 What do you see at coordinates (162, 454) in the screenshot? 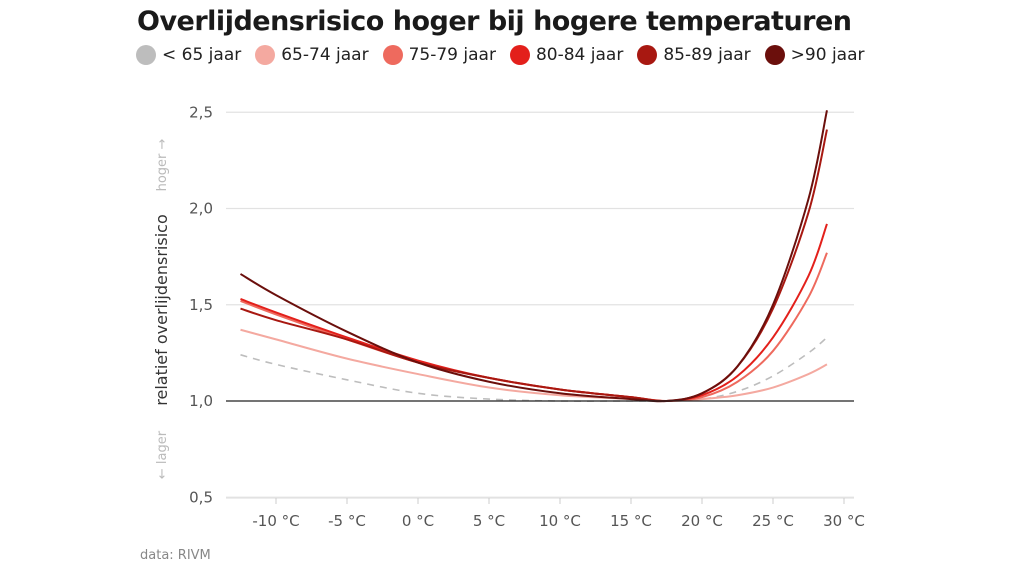
I see `y-axis-label-down: ← lager` at bounding box center [162, 454].